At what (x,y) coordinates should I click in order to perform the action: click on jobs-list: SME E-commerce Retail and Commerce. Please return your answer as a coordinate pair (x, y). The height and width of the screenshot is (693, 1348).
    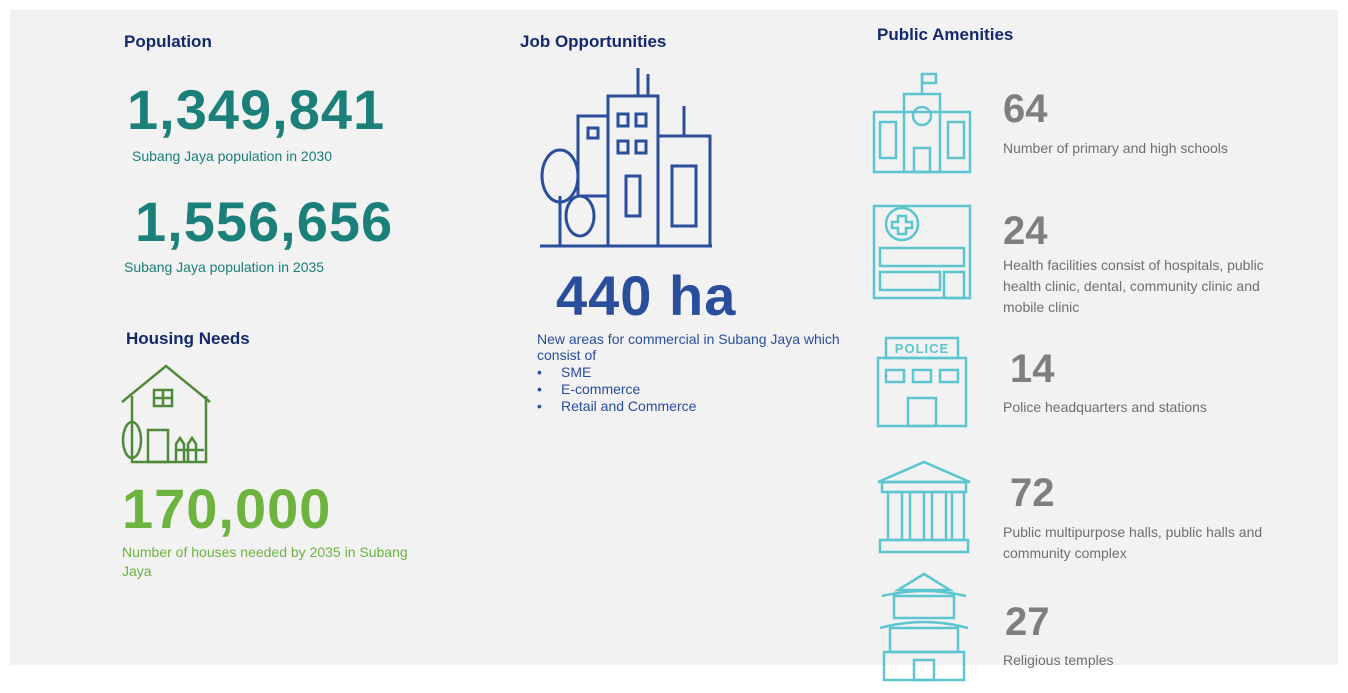
    Looking at the image, I should click on (616, 389).